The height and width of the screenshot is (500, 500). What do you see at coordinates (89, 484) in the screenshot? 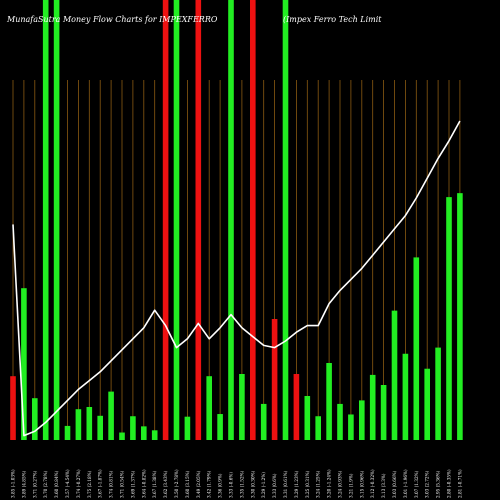
I see `x-tick-label: 3.75 (2.18%)` at bounding box center [89, 484].